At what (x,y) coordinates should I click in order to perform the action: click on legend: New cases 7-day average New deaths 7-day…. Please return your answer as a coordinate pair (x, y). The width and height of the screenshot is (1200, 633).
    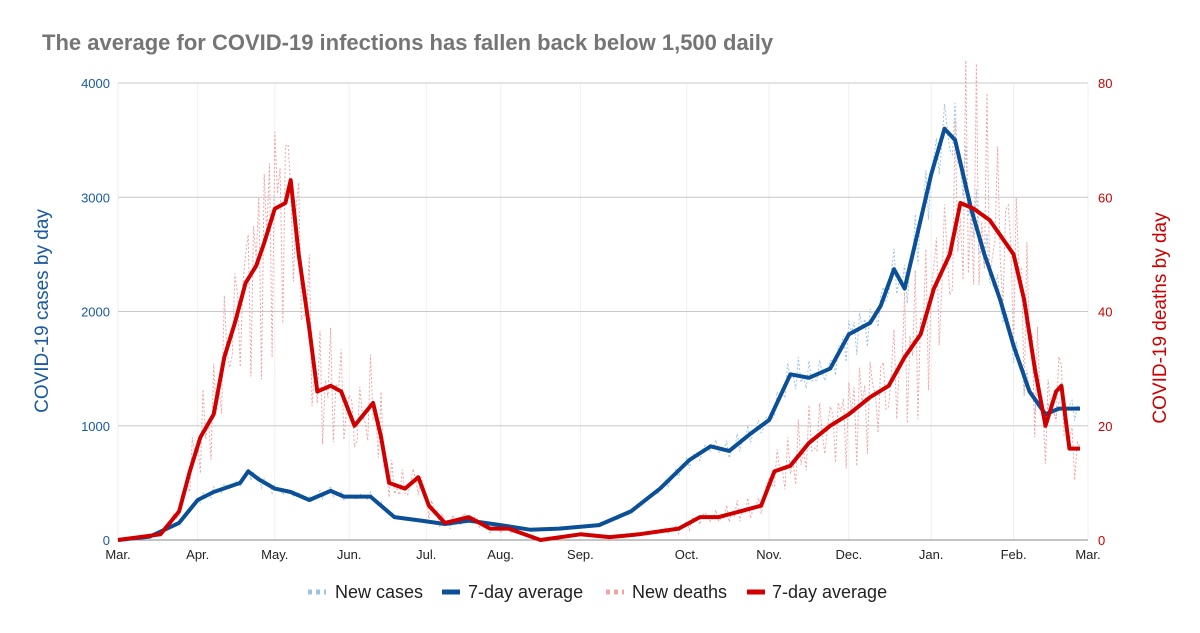
    Looking at the image, I should click on (597, 592).